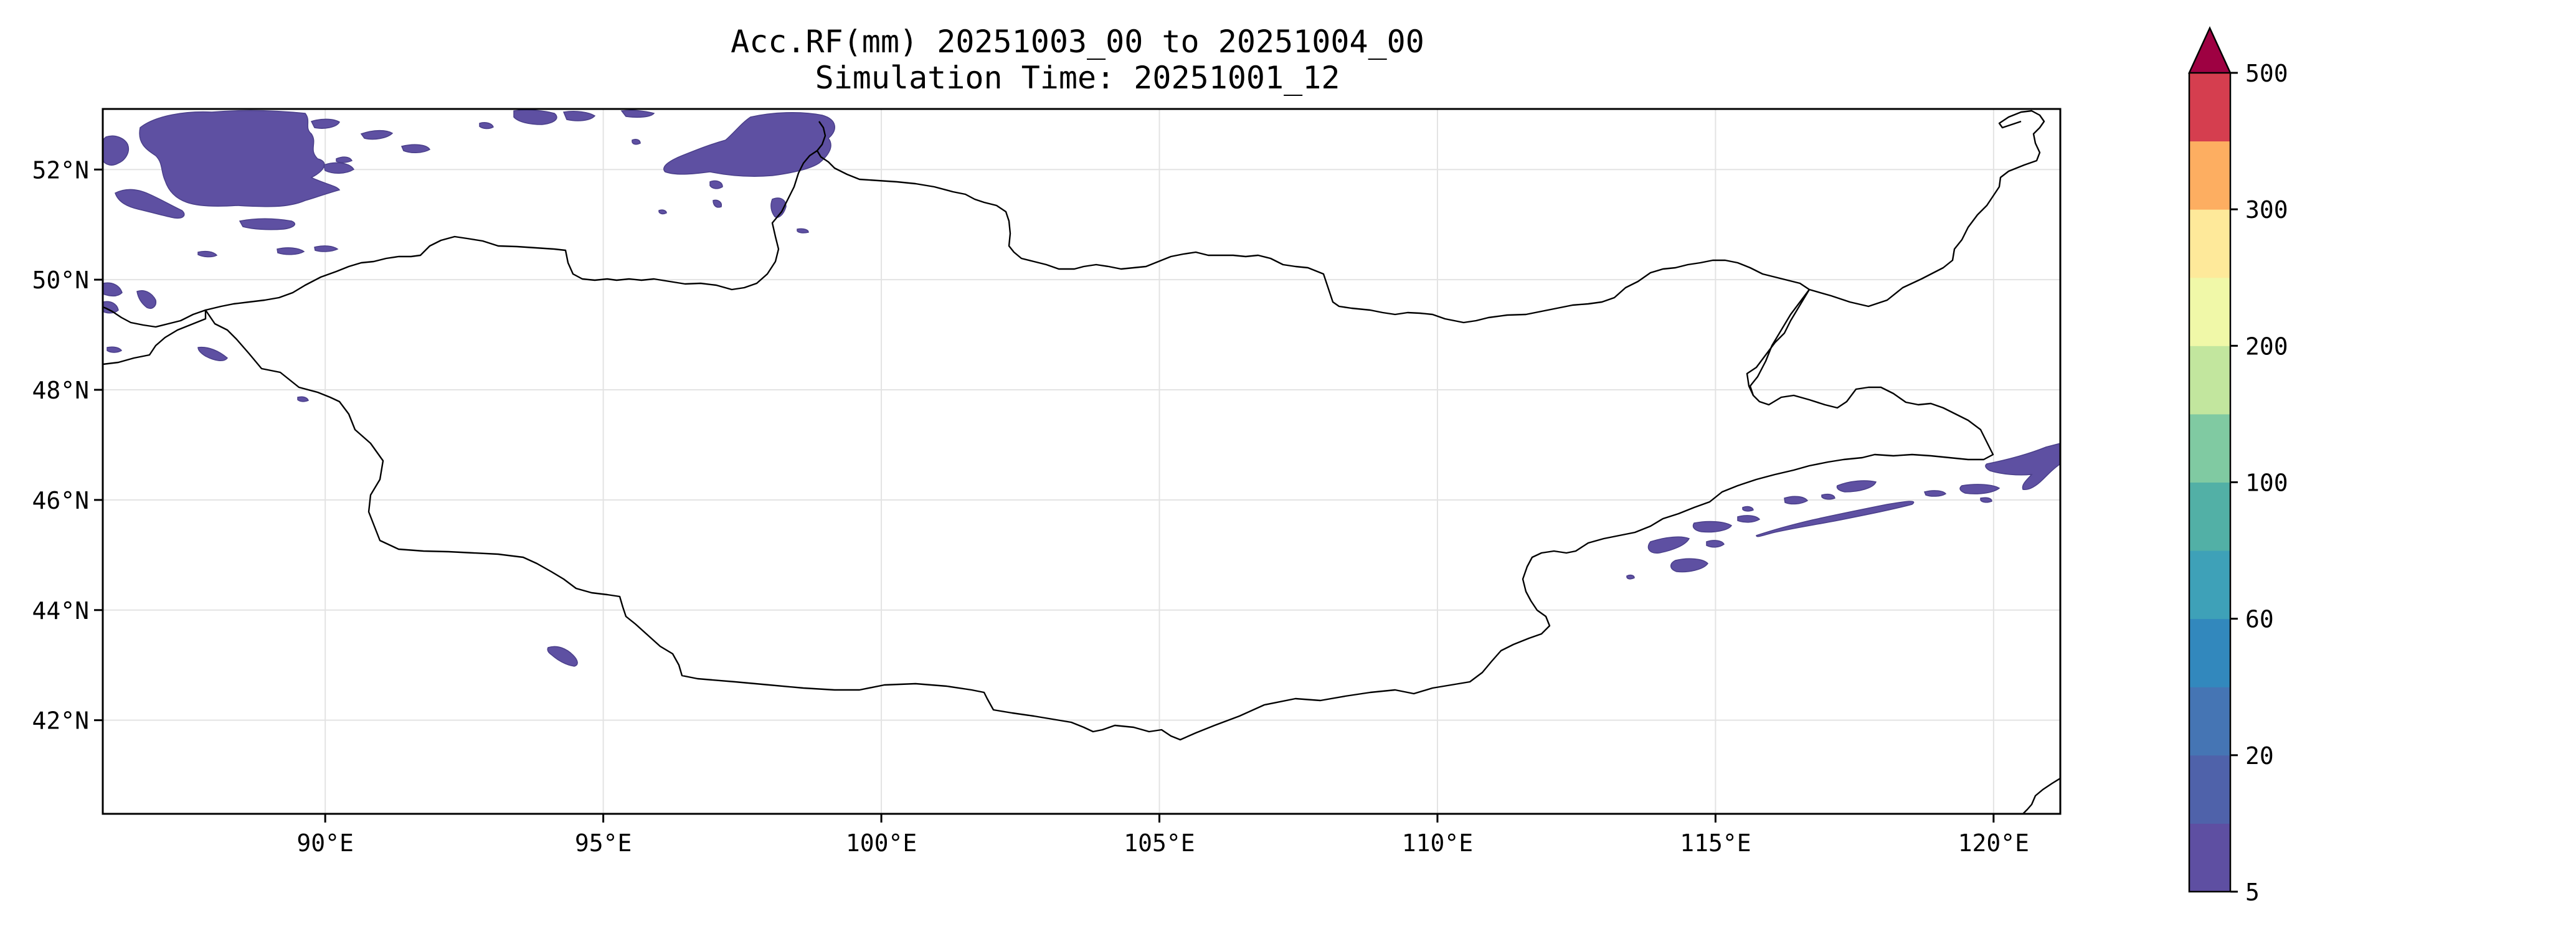  What do you see at coordinates (1077, 78) in the screenshot?
I see `title-line-2: Simulation Time: 20251001_12` at bounding box center [1077, 78].